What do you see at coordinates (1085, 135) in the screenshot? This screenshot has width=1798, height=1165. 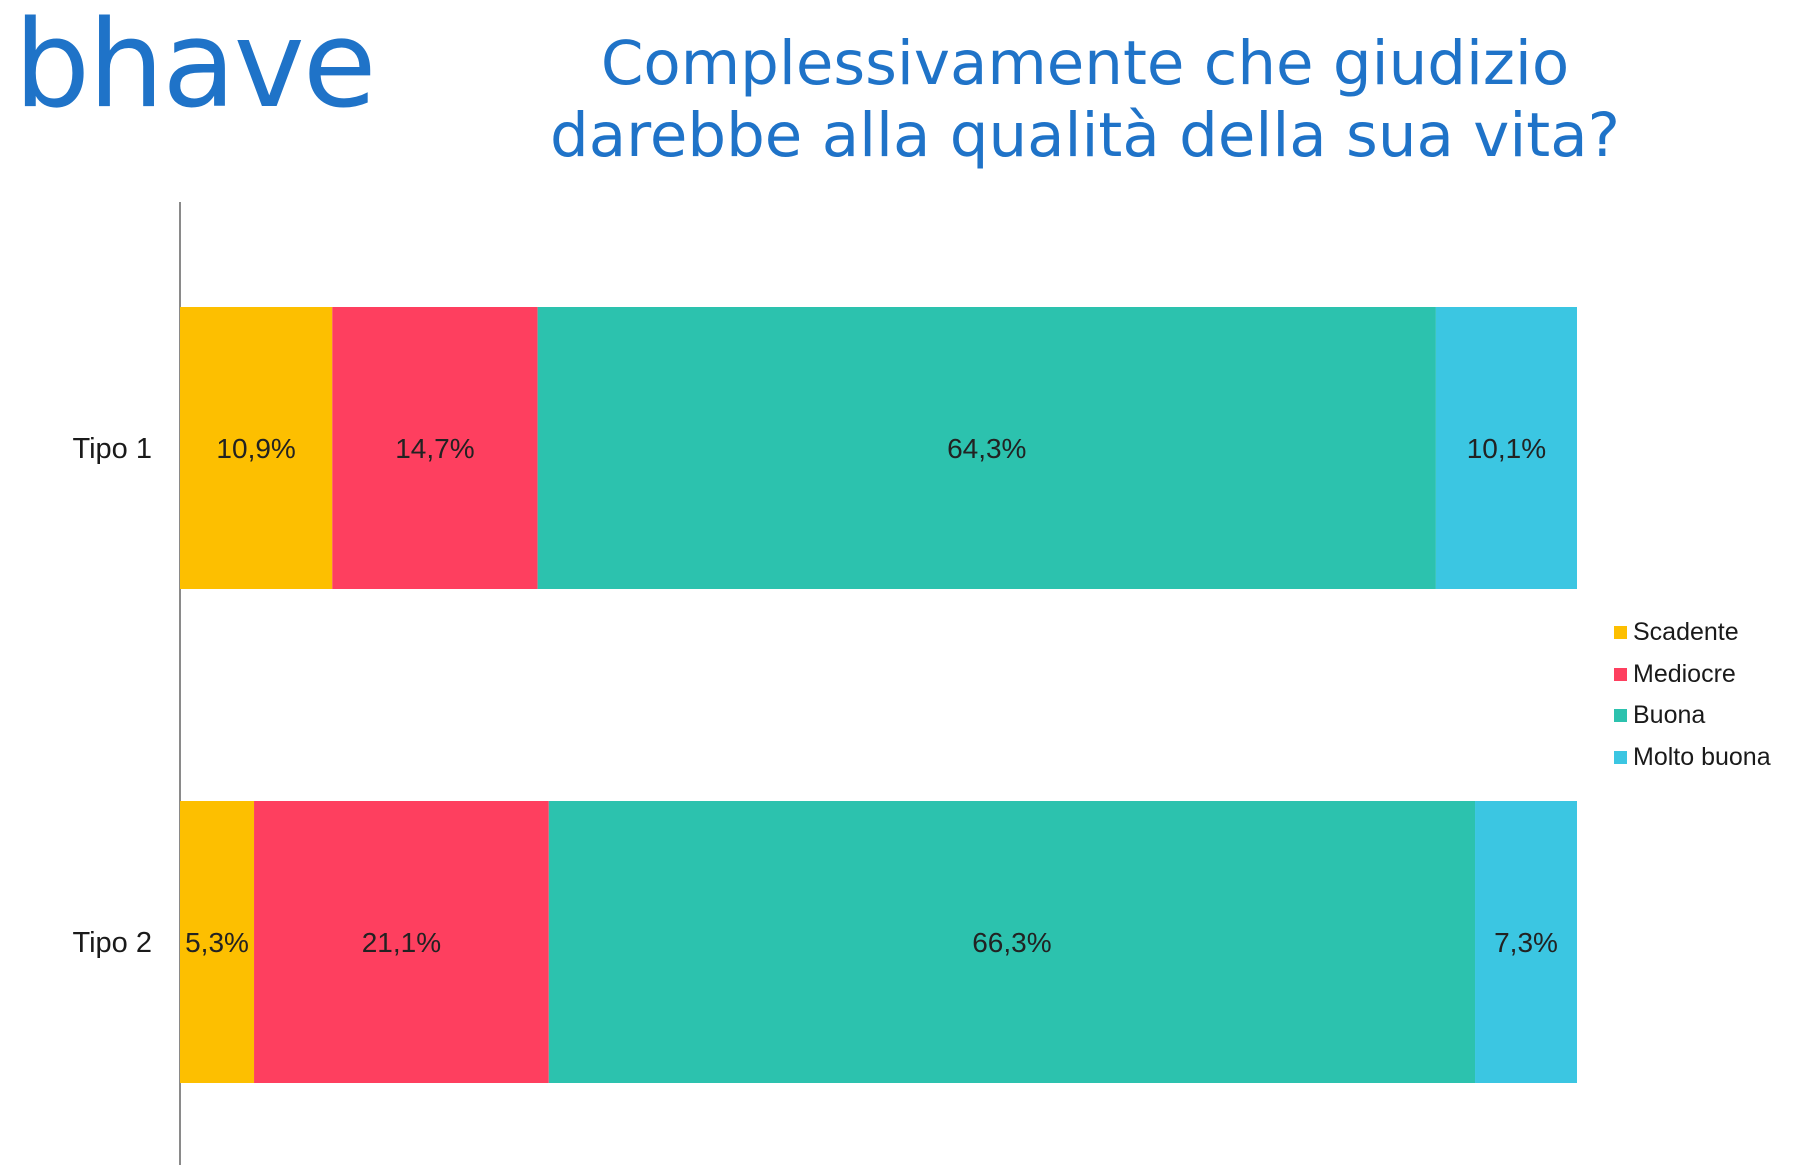 I see `chart-title-line-2: darebbe alla qualità della sua vita?` at bounding box center [1085, 135].